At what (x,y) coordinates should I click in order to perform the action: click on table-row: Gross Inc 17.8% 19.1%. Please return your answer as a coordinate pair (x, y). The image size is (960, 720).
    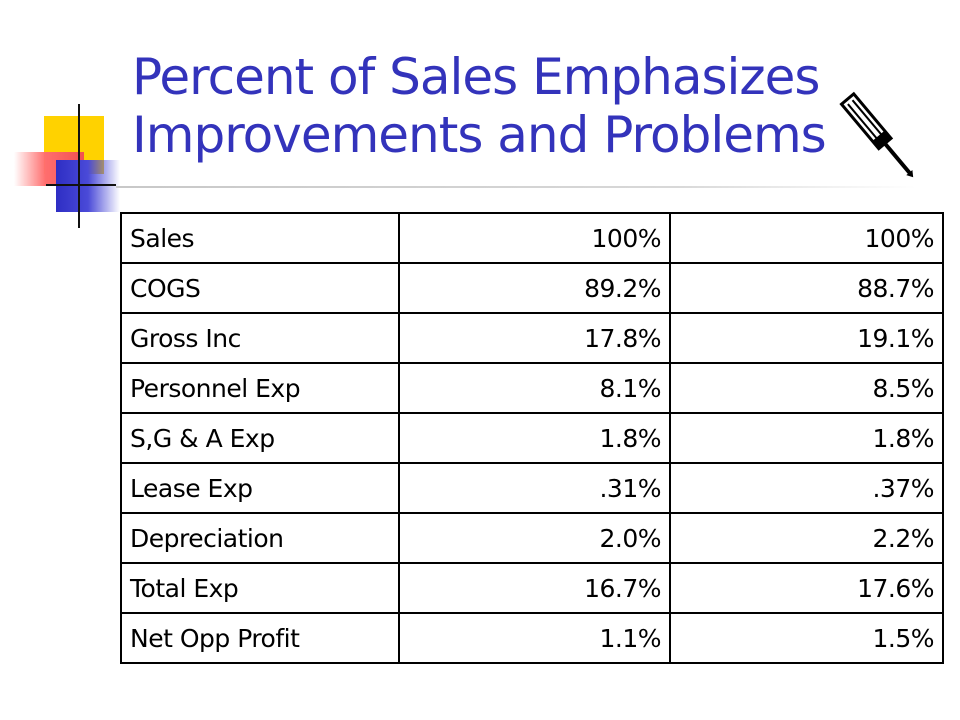
    Looking at the image, I should click on (532, 338).